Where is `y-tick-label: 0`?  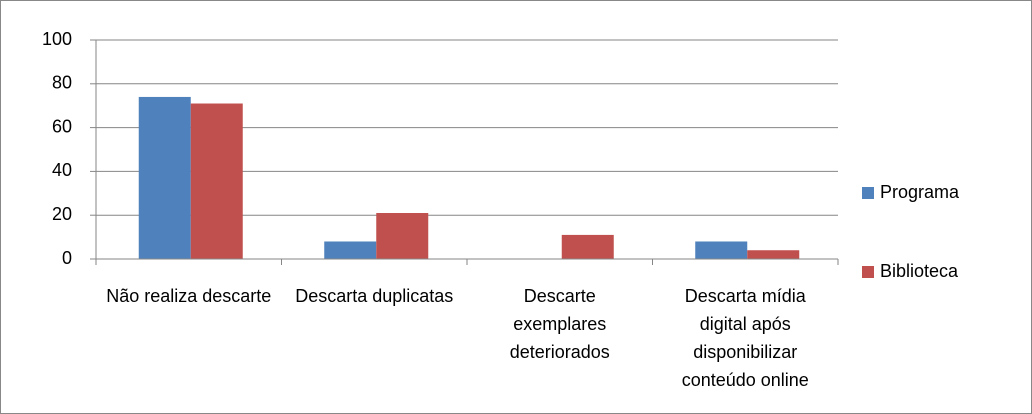 y-tick-label: 0 is located at coordinates (67, 258).